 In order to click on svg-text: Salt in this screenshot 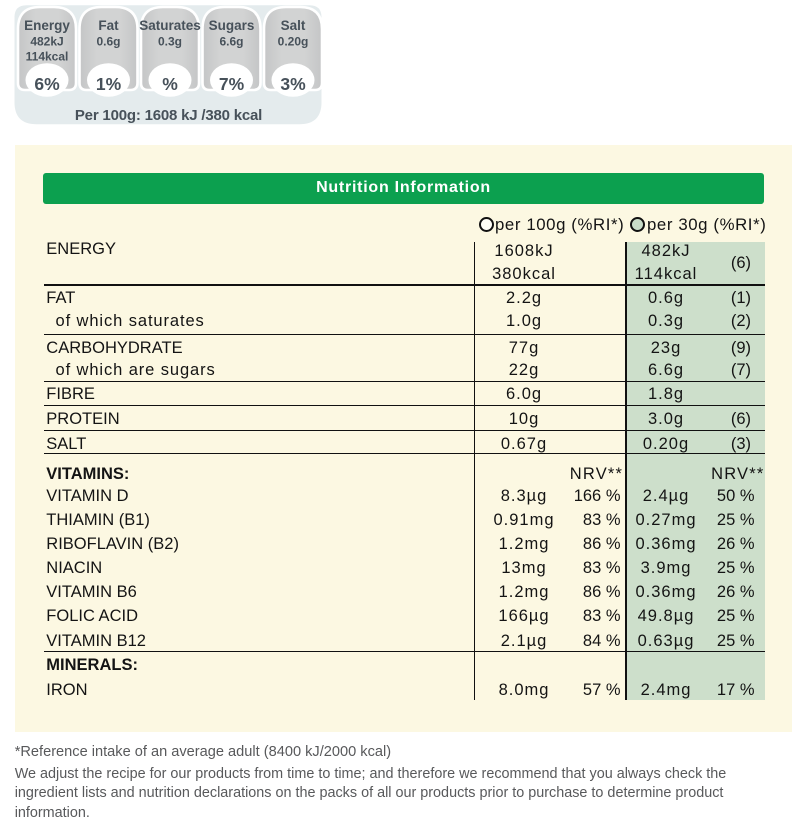, I will do `click(293, 25)`.